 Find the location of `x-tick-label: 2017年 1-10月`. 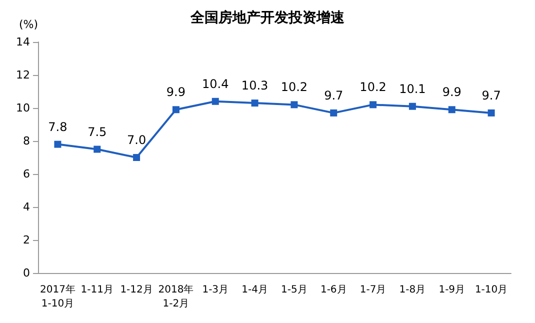

x-tick-label: 2017年 1-10月 is located at coordinates (58, 297).